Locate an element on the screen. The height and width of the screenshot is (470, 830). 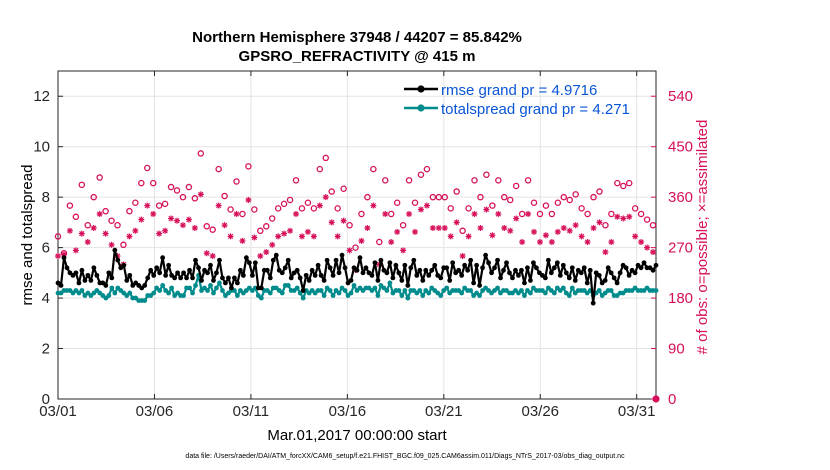
x-tick-label: 03/11 is located at coordinates (251, 411).